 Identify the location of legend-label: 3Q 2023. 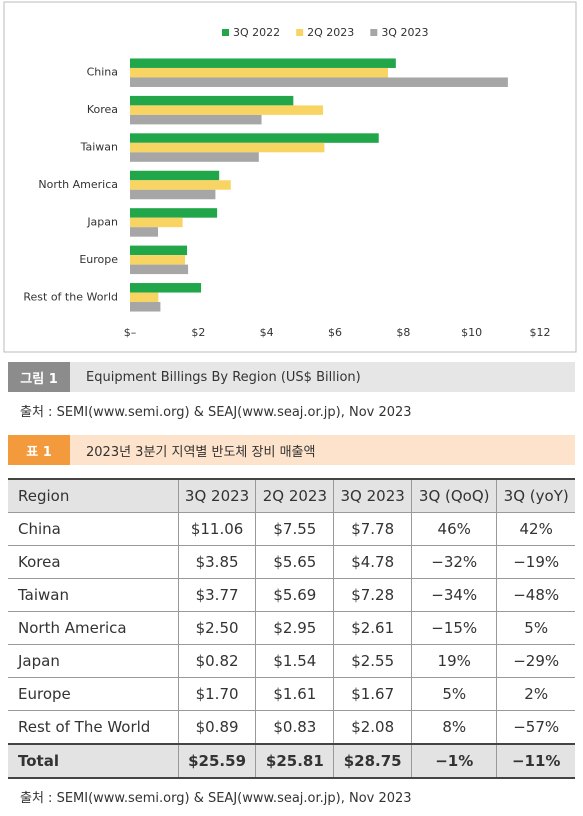
(404, 32).